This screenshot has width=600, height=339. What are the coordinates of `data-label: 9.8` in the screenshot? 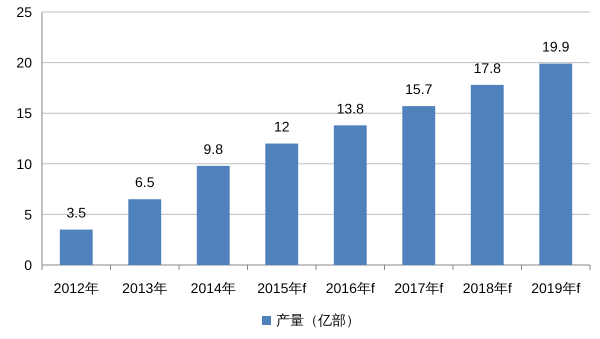 It's located at (214, 148).